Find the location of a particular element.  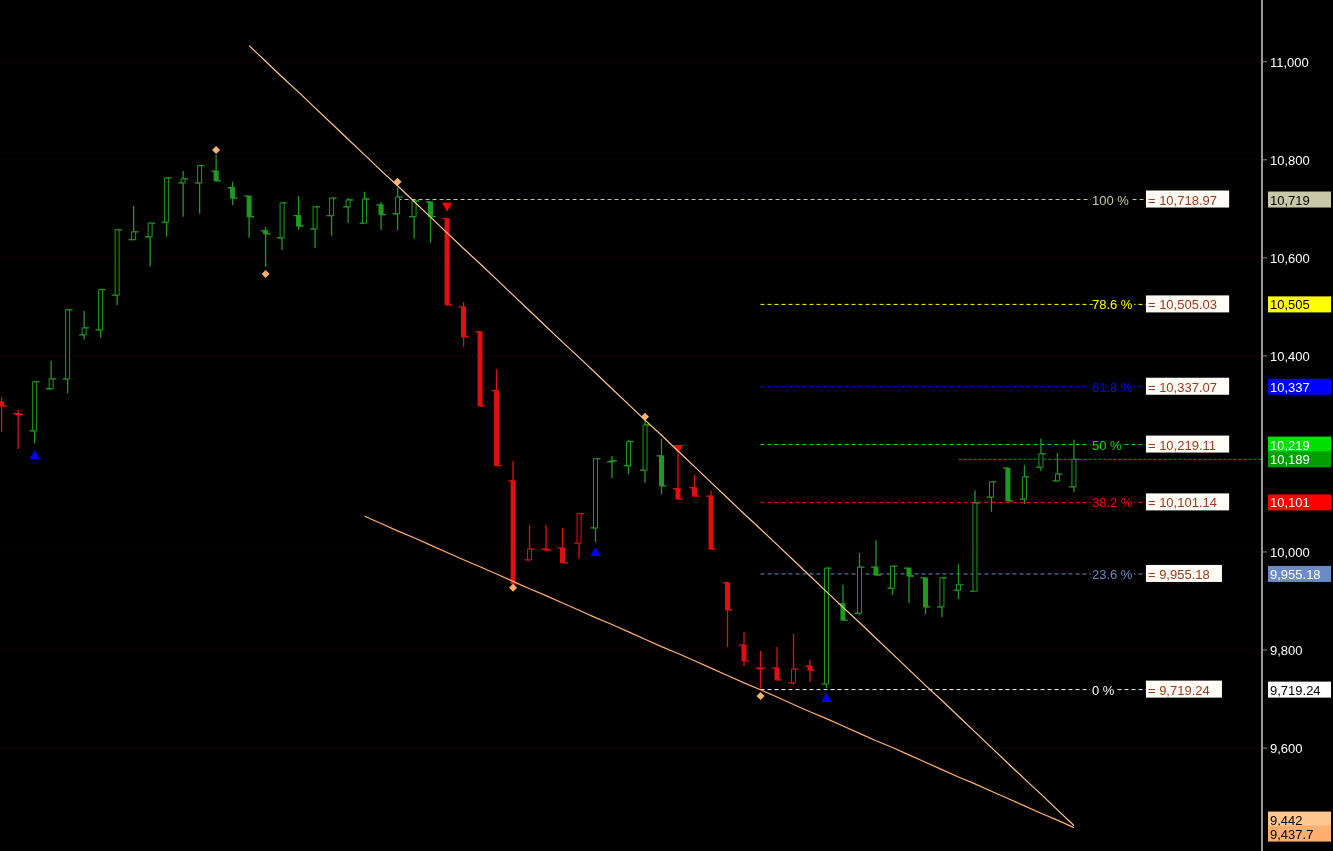

text: 23.6 % is located at coordinates (1112, 574).